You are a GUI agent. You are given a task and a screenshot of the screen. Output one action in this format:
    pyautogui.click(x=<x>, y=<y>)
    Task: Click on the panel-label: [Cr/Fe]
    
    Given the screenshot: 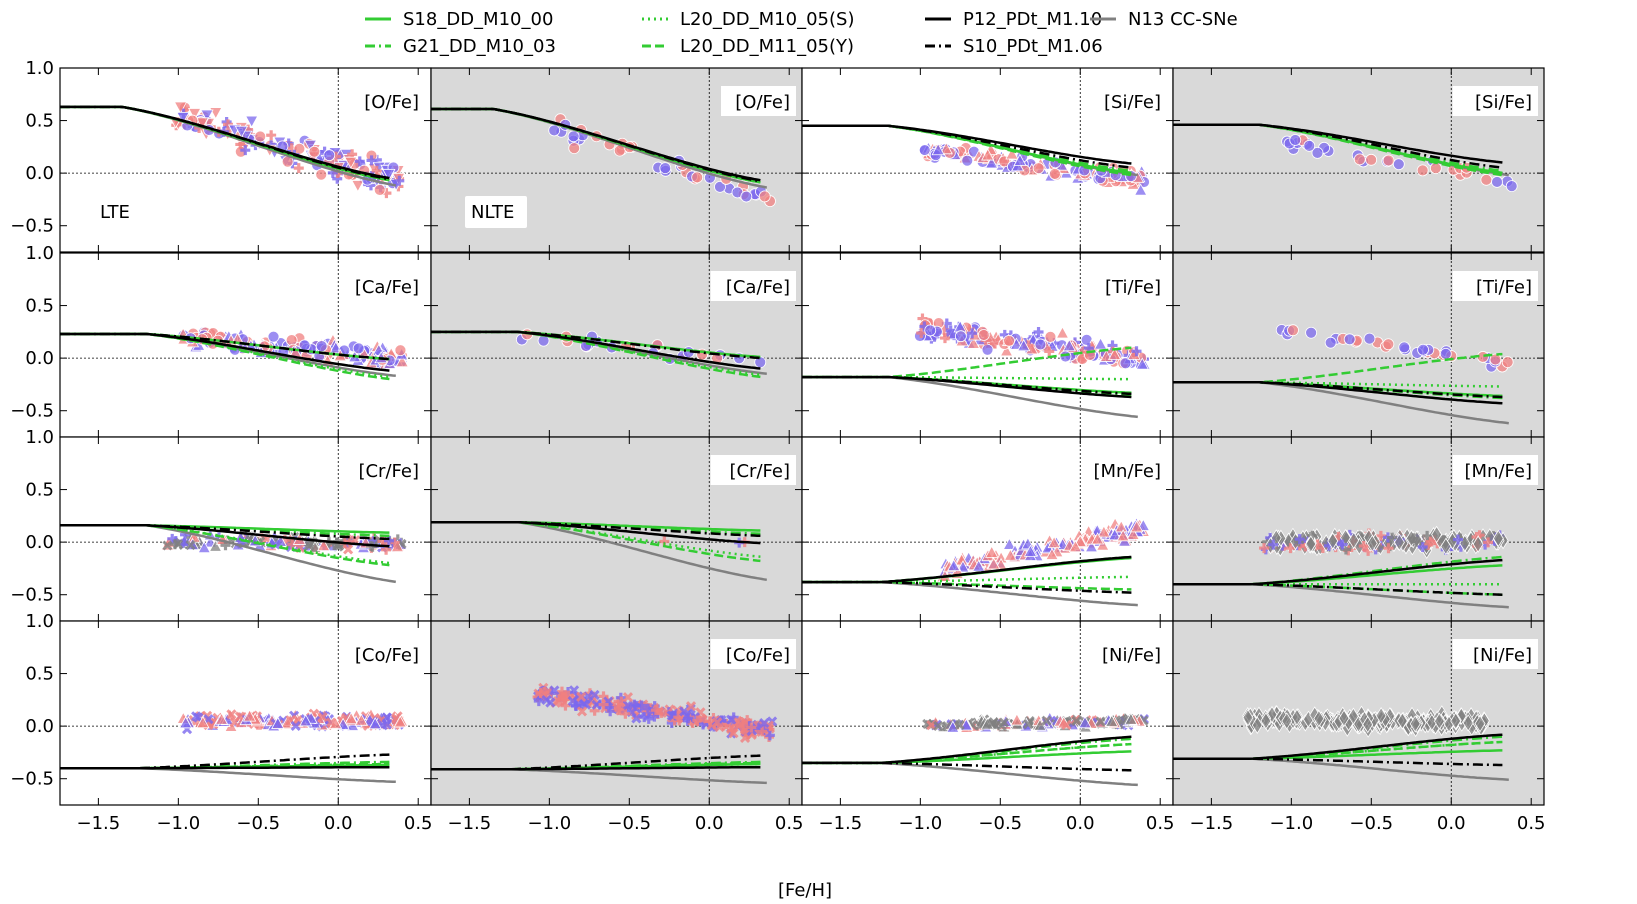 What is the action you would take?
    pyautogui.click(x=759, y=471)
    